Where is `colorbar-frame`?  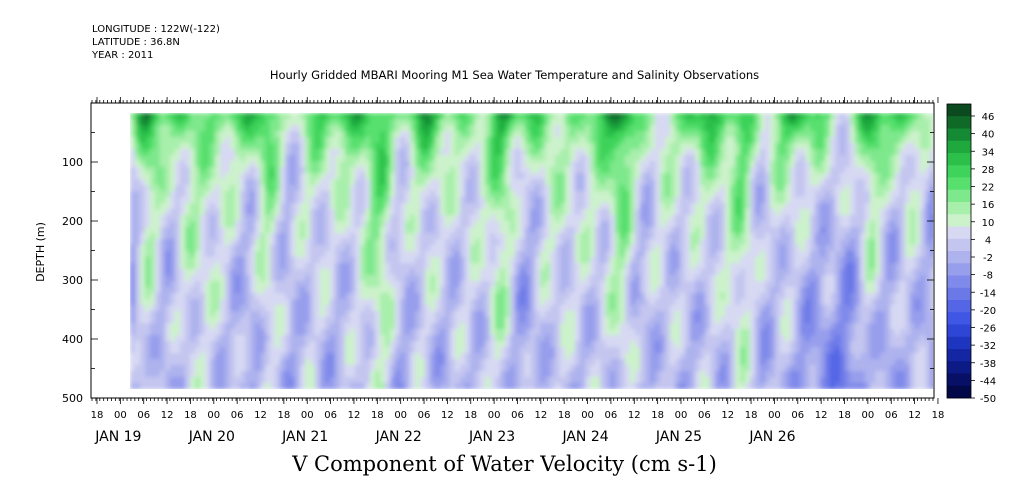
colorbar-frame is located at coordinates (959, 251).